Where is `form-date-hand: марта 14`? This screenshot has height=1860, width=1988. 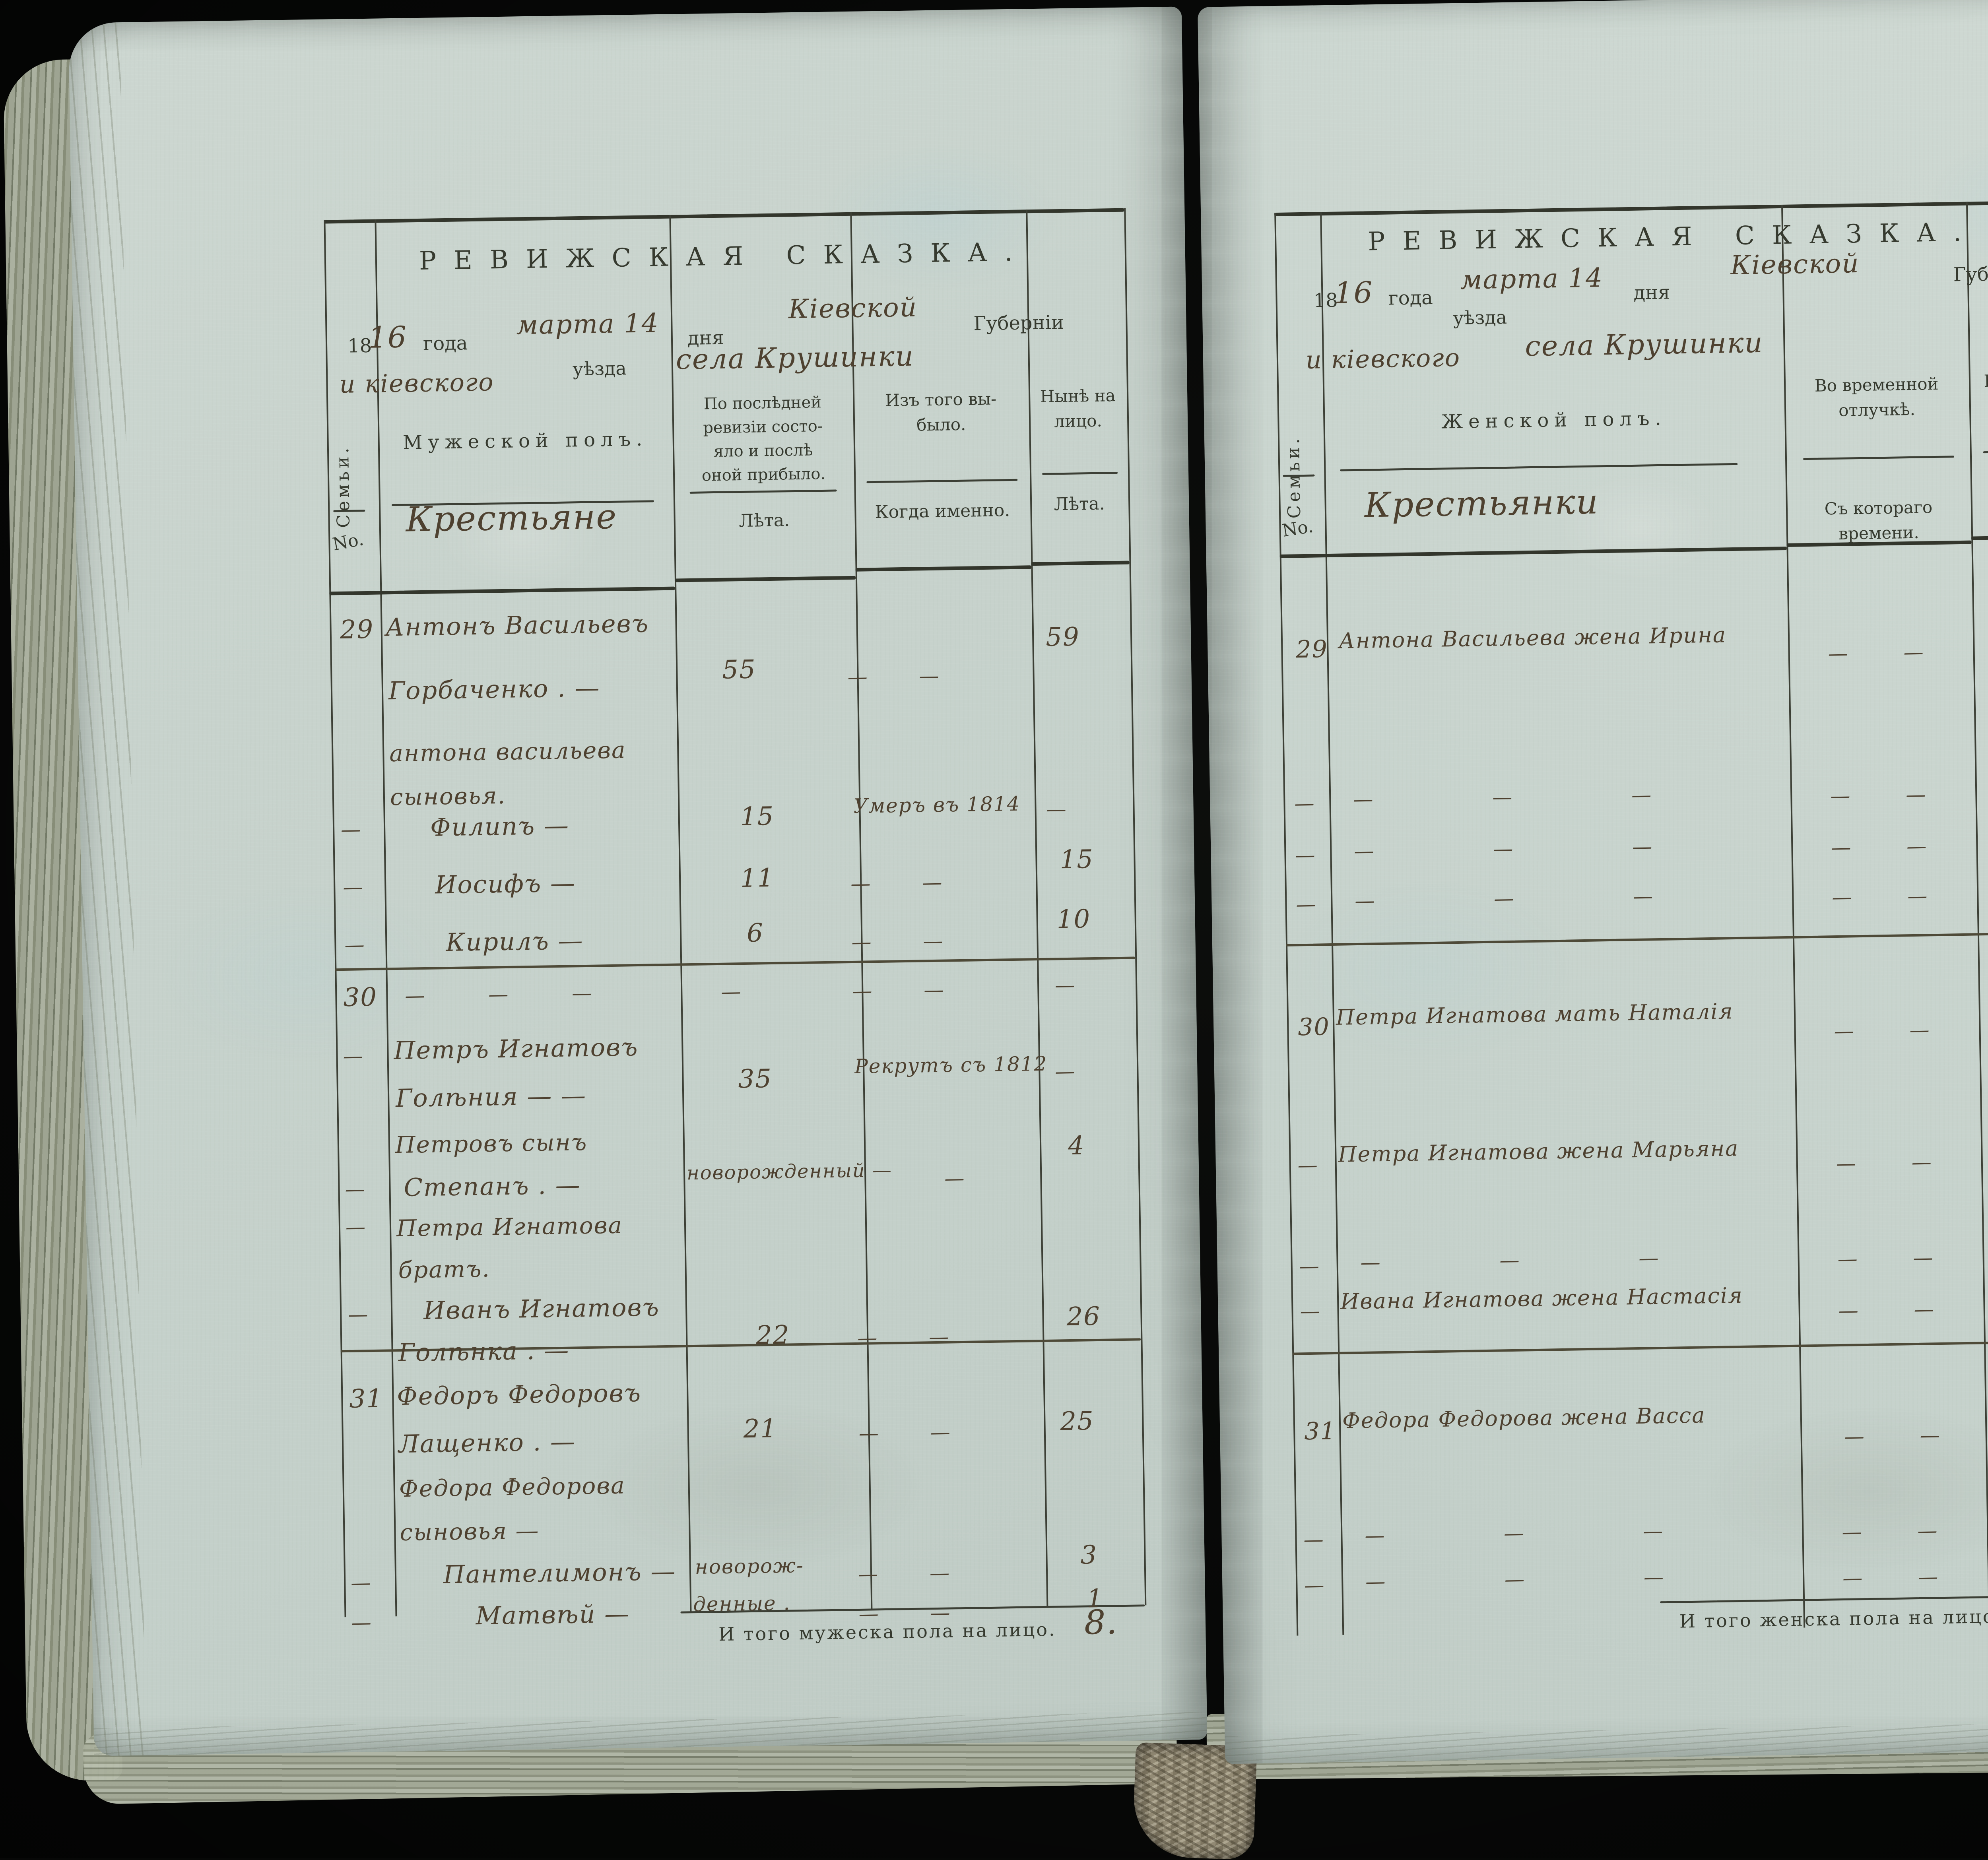 form-date-hand: марта 14 is located at coordinates (1532, 278).